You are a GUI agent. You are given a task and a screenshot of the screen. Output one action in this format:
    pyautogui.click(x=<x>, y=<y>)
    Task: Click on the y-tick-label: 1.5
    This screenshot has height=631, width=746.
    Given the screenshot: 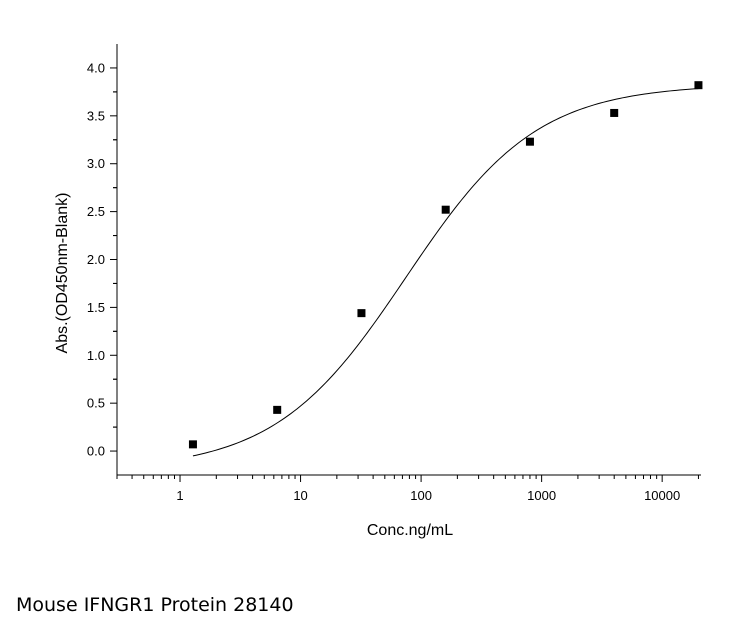 What is the action you would take?
    pyautogui.click(x=96, y=307)
    